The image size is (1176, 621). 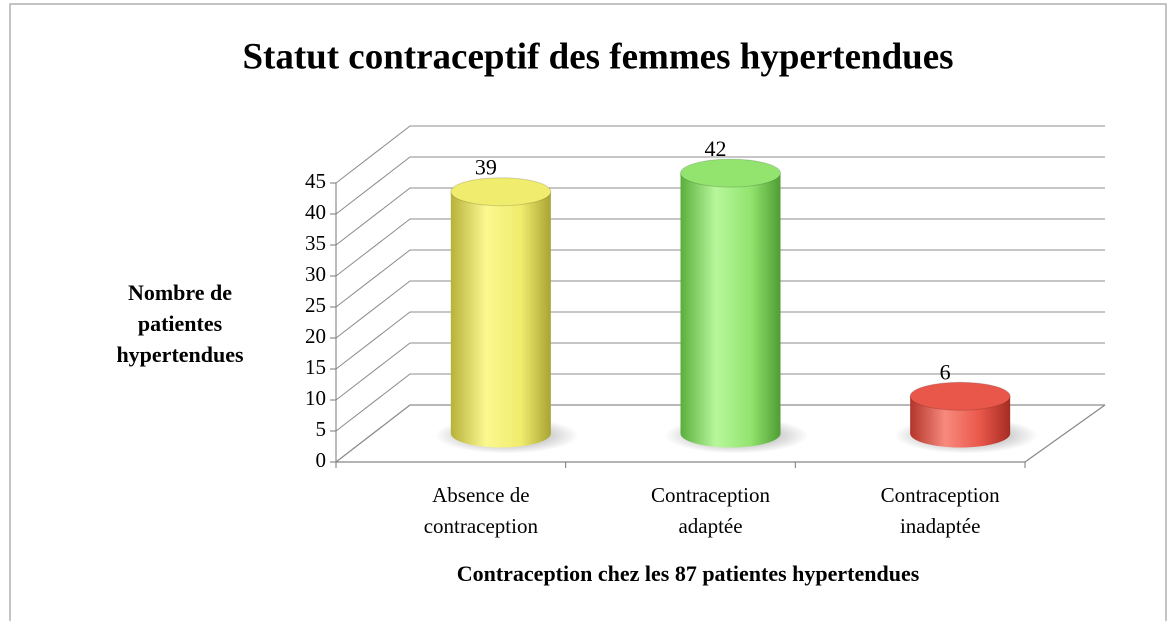 What do you see at coordinates (315, 181) in the screenshot?
I see `y-tick-label: 45` at bounding box center [315, 181].